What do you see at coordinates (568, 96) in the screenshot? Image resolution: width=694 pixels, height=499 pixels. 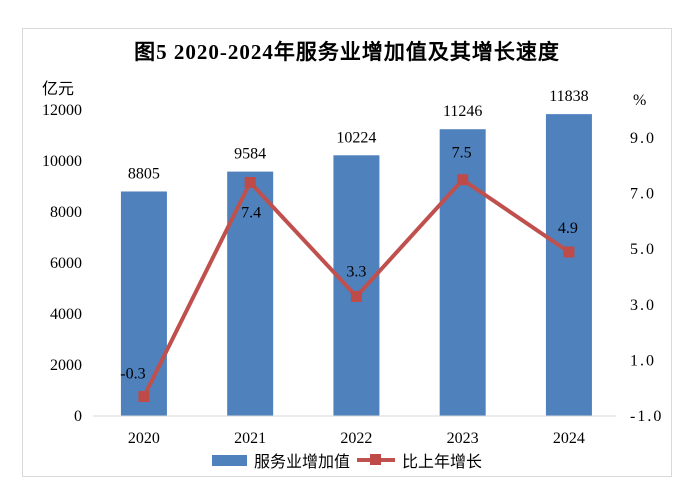 I see `bar-value-label-2024: 11838` at bounding box center [568, 96].